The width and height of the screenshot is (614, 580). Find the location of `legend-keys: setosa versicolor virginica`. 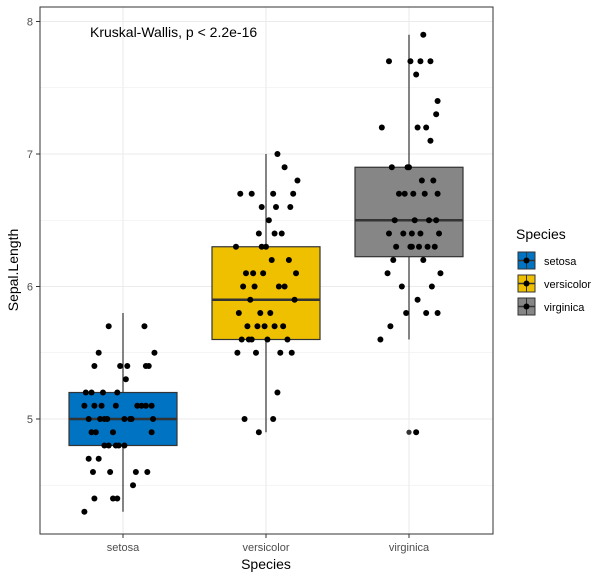

legend-keys: setosa versicolor virginica is located at coordinates (554, 283).